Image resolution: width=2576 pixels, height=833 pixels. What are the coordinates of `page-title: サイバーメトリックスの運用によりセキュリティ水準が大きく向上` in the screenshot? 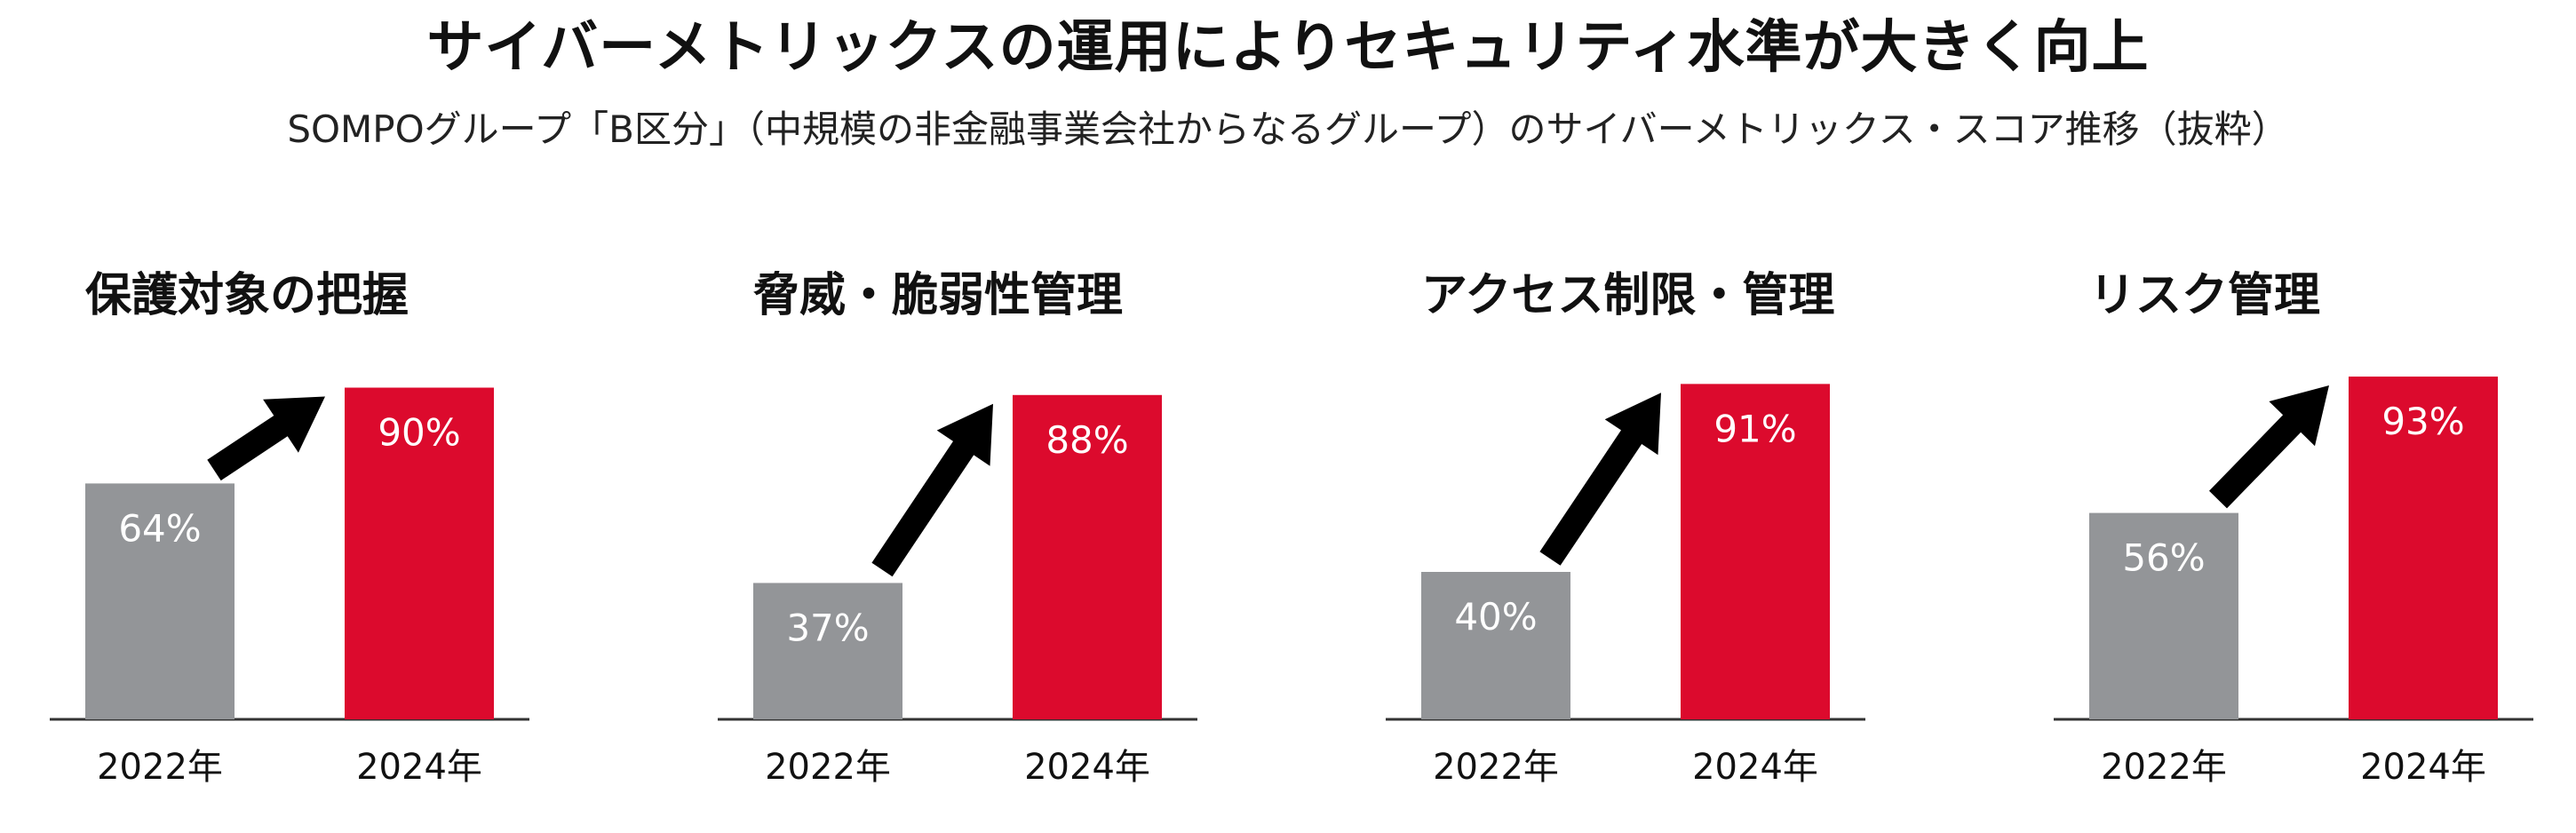 It's located at (1288, 48).